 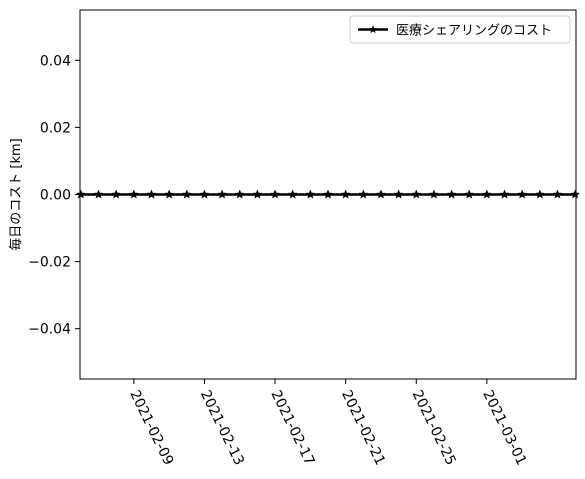 I want to click on legend-box, so click(x=460, y=29).